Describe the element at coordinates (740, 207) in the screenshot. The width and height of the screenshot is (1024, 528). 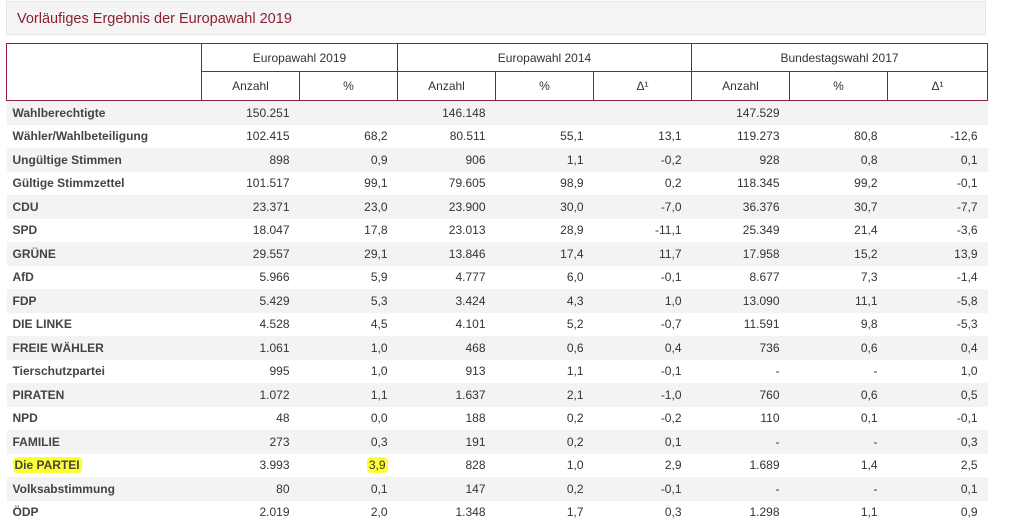
I see `table-cell: 36.376` at that location.